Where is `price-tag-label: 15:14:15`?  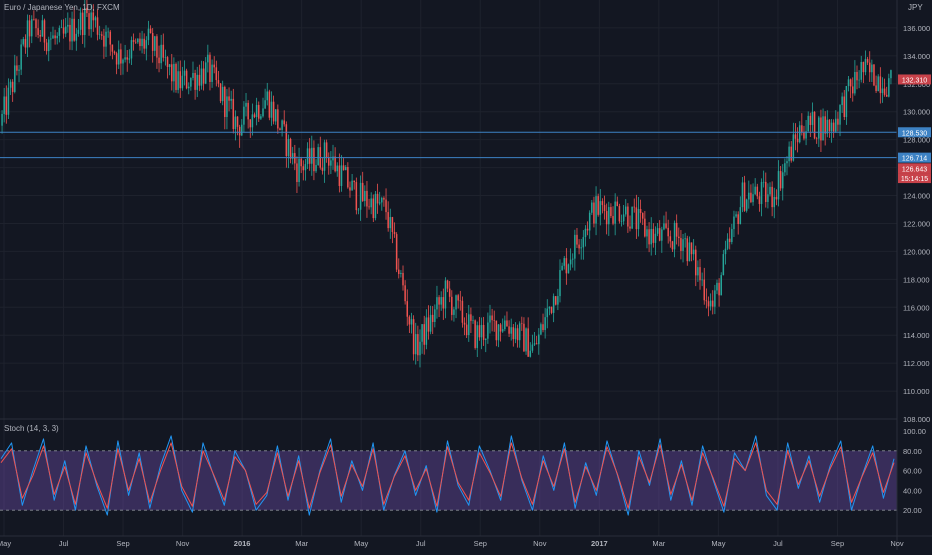 price-tag-label: 15:14:15 is located at coordinates (914, 179).